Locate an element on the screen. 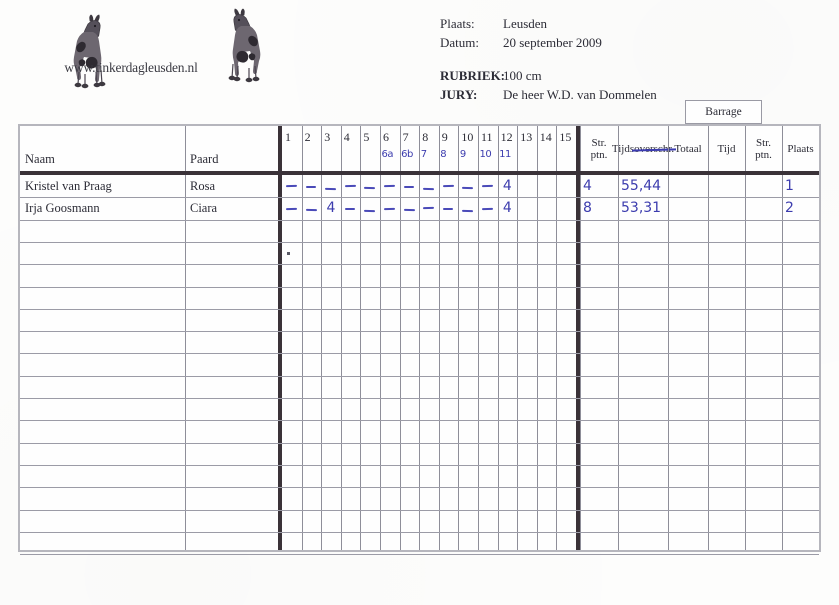 The width and height of the screenshot is (839, 605). header-obstacle-13: 13 is located at coordinates (526, 137).